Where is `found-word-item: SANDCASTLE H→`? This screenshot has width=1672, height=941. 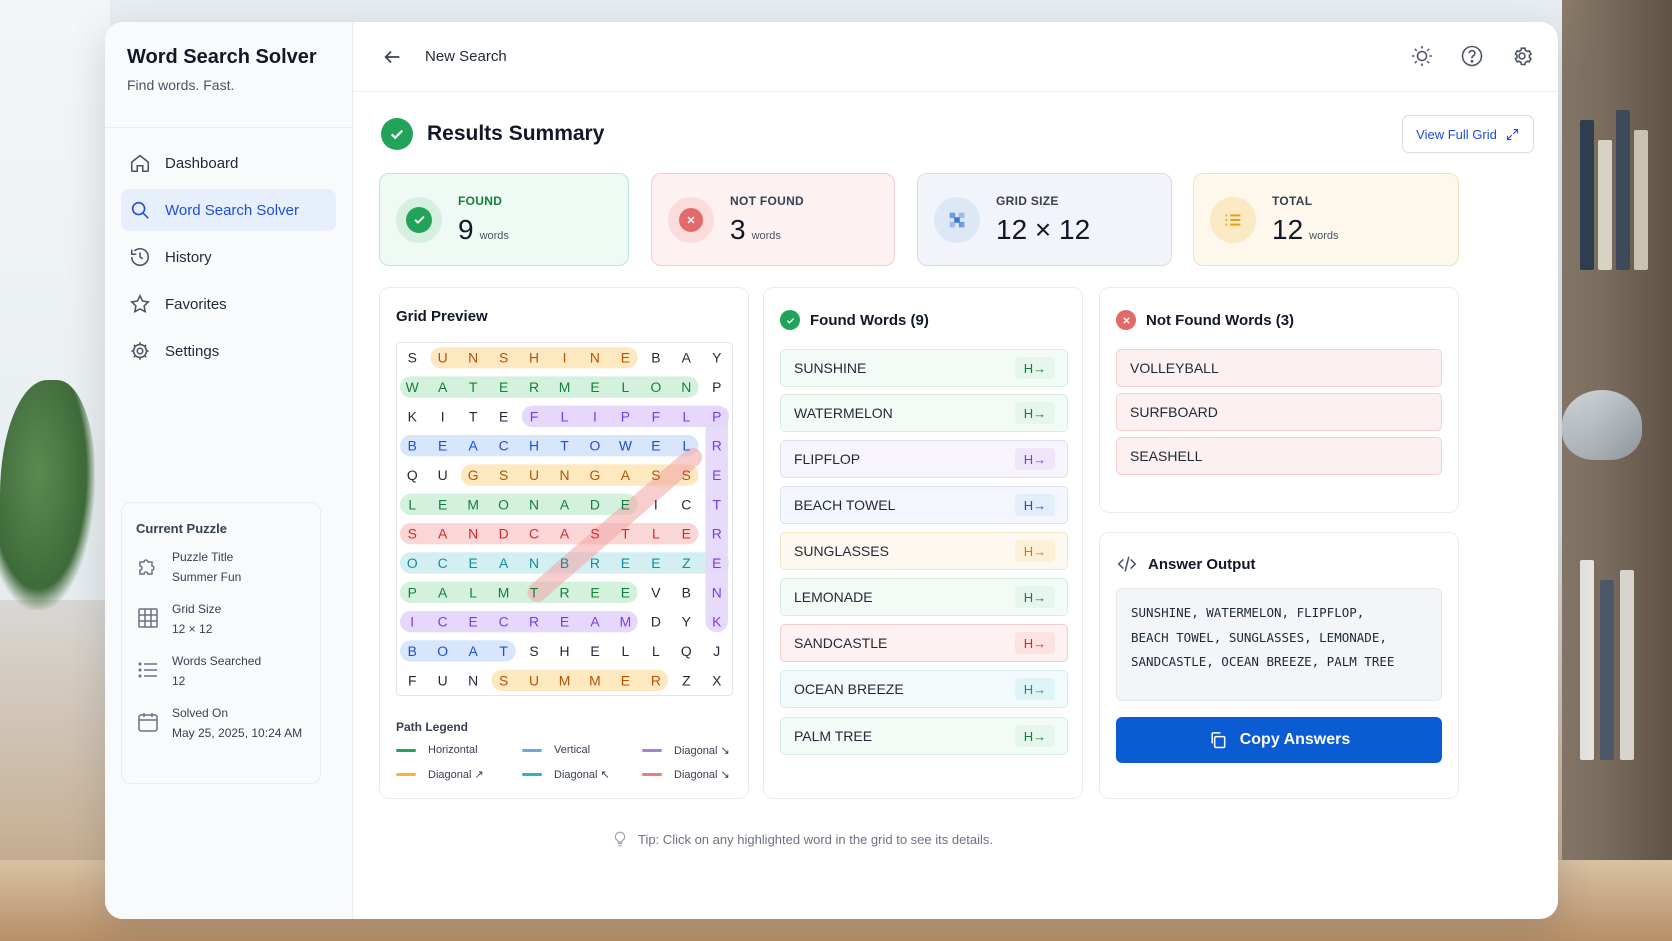 found-word-item: SANDCASTLE H→ is located at coordinates (924, 643).